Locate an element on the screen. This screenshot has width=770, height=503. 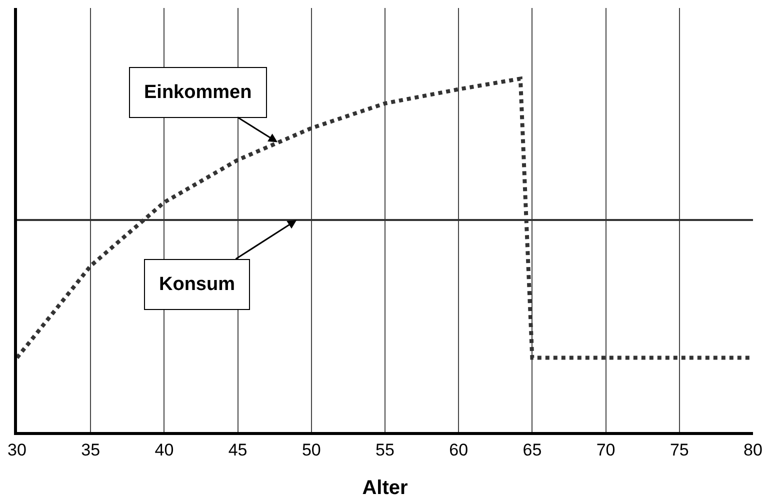
x-tick-label: 70 is located at coordinates (606, 450).